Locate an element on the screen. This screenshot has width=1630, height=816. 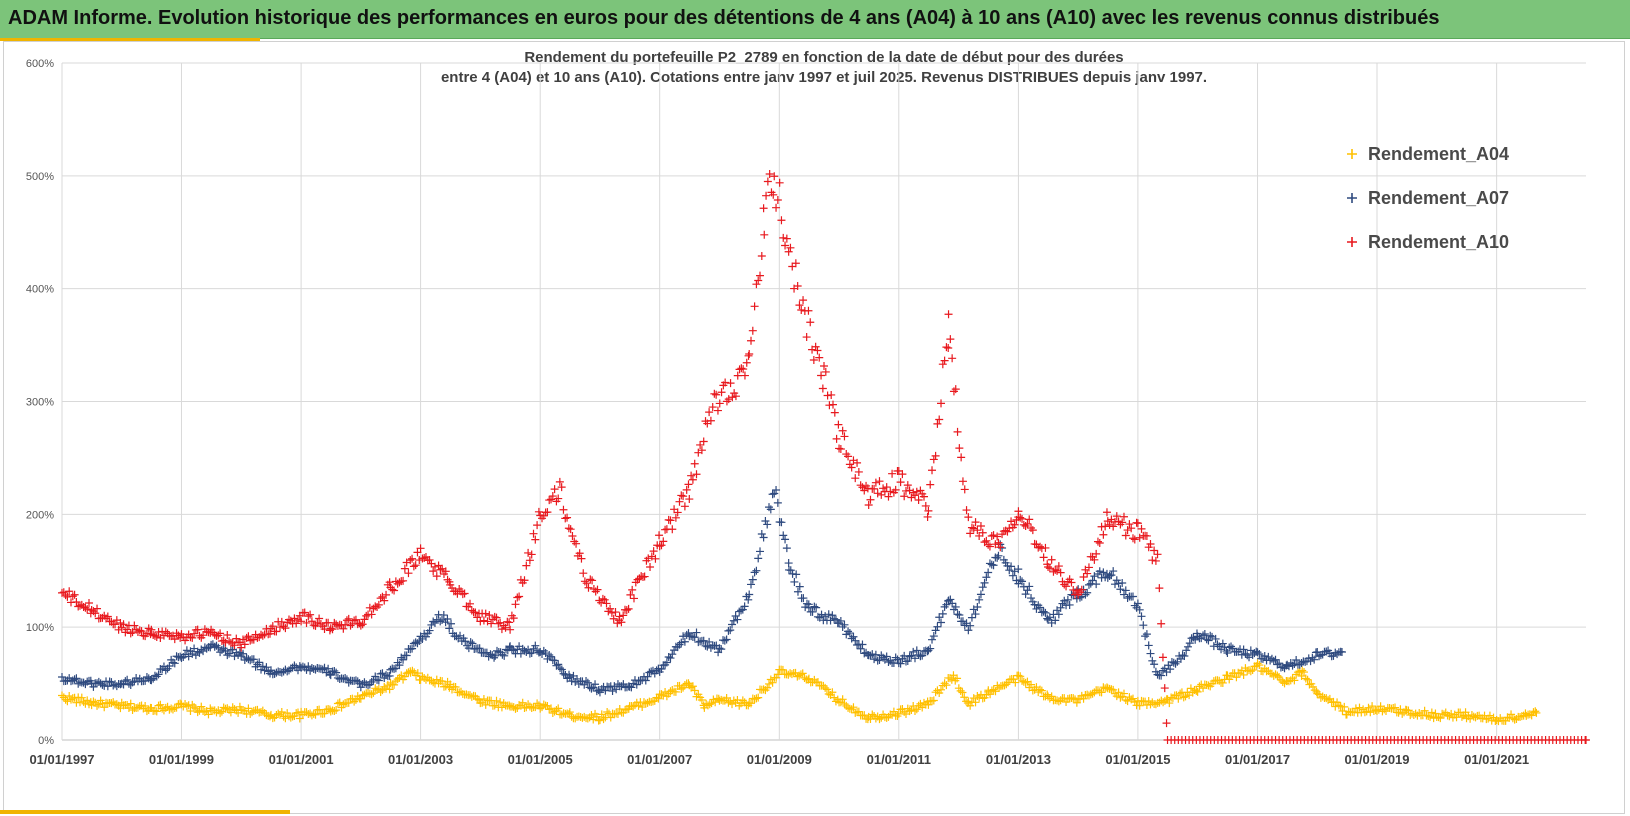
x-tick-label: 01/01/2005 is located at coordinates (540, 759).